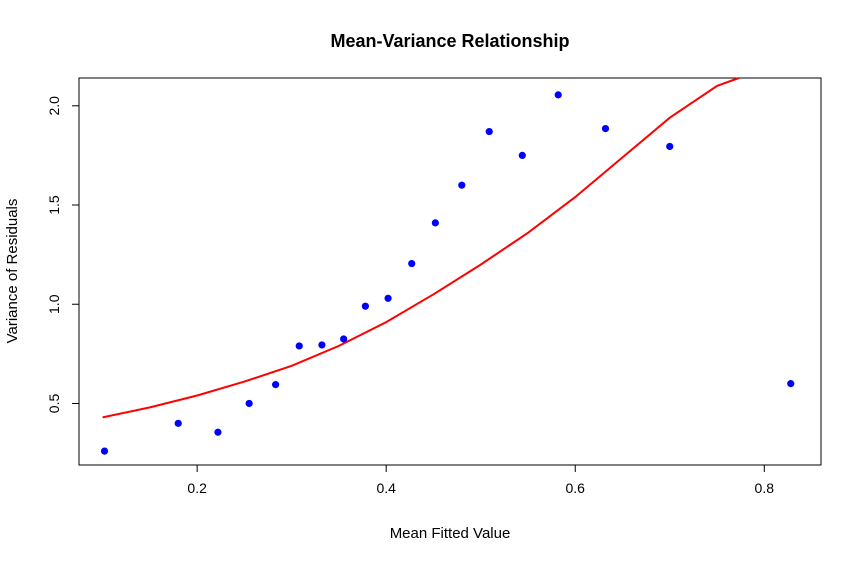 This screenshot has height=563, width=862. What do you see at coordinates (480, 480) in the screenshot?
I see `x-axis: 0.2 0.4 0.6 0.8` at bounding box center [480, 480].